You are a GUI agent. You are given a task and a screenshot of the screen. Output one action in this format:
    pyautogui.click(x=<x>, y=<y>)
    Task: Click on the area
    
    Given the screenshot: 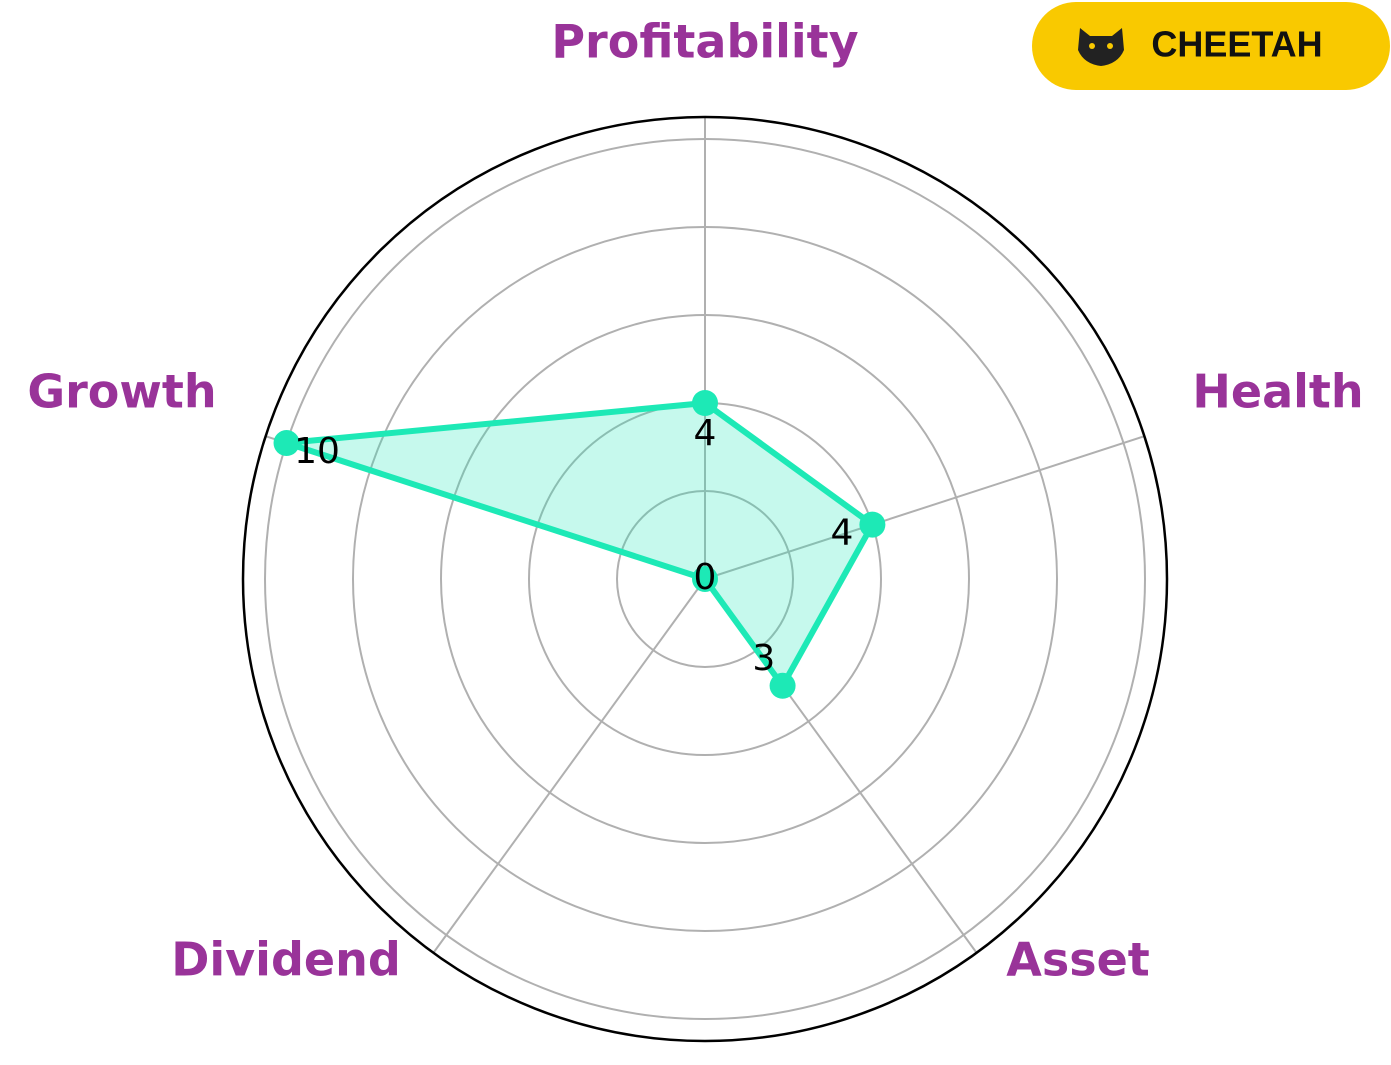 What is the action you would take?
    pyautogui.click(x=579, y=544)
    